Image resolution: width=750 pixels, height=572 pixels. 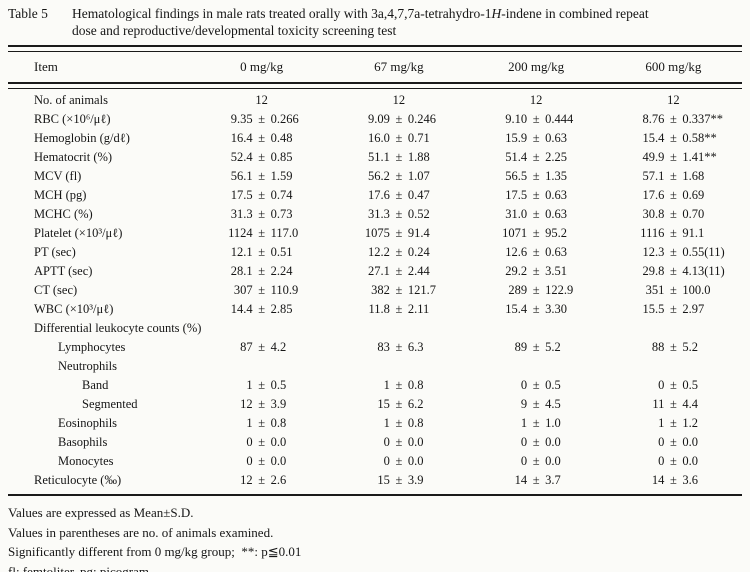 I want to click on value-cell: 17.6 ±0.47, so click(x=398, y=195).